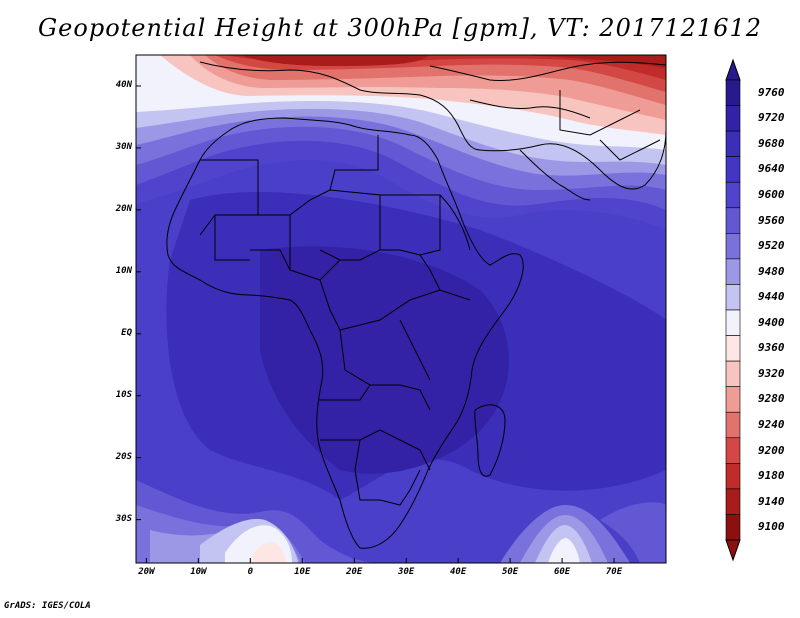 The height and width of the screenshot is (618, 800). What do you see at coordinates (771, 399) in the screenshot?
I see `colorbar-label: 9280` at bounding box center [771, 399].